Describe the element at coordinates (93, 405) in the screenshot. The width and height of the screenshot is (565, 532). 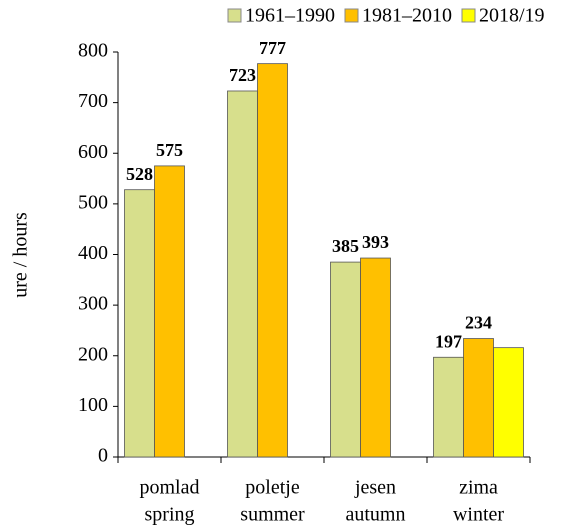
I see `y-tick-label: 100` at that location.